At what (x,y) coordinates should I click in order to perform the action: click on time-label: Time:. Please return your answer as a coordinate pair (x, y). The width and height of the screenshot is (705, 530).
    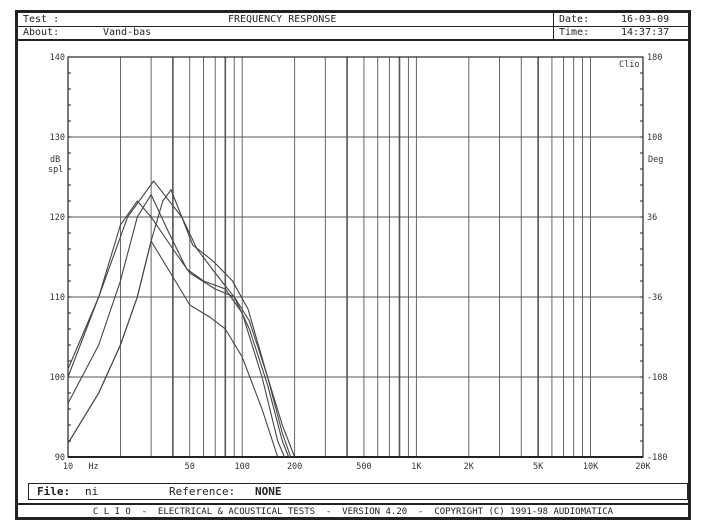
    Looking at the image, I should click on (574, 32).